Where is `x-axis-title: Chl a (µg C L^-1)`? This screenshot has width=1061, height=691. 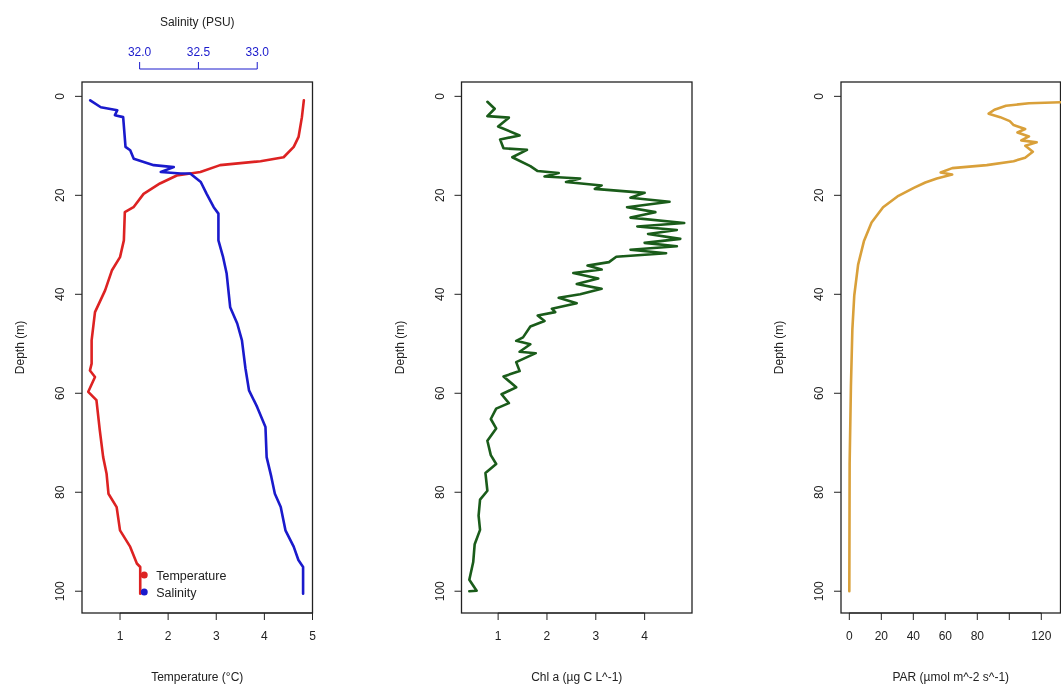
x-axis-title: Chl a (µg C L^-1) is located at coordinates (577, 677).